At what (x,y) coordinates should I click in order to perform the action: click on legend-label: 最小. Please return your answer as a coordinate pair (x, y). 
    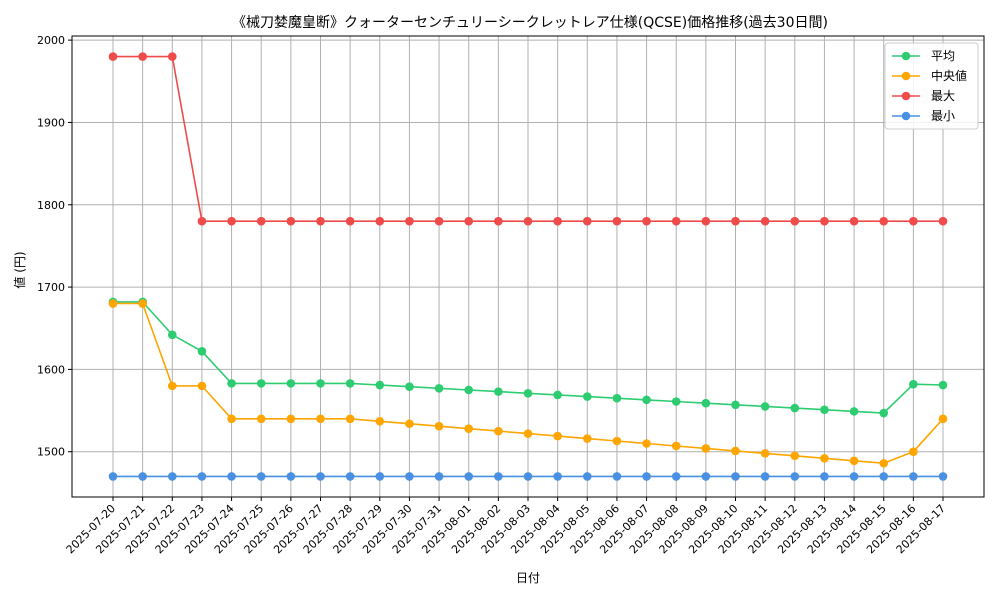
    Looking at the image, I should click on (943, 116).